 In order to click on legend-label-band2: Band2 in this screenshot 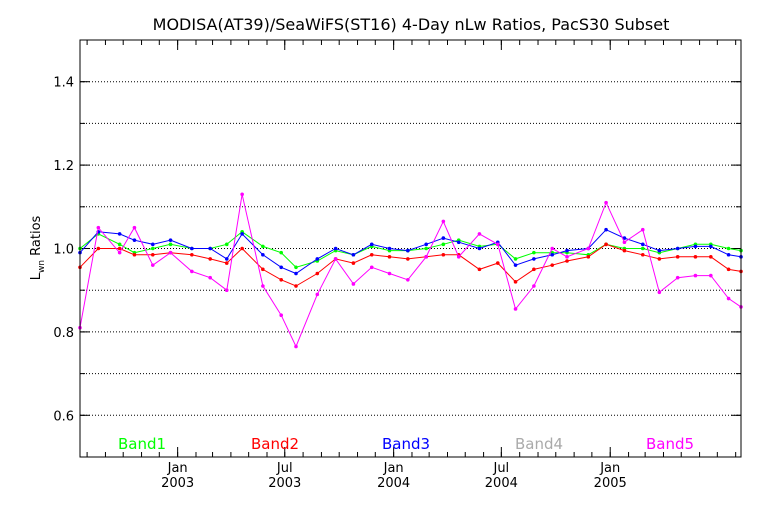, I will do `click(275, 444)`.